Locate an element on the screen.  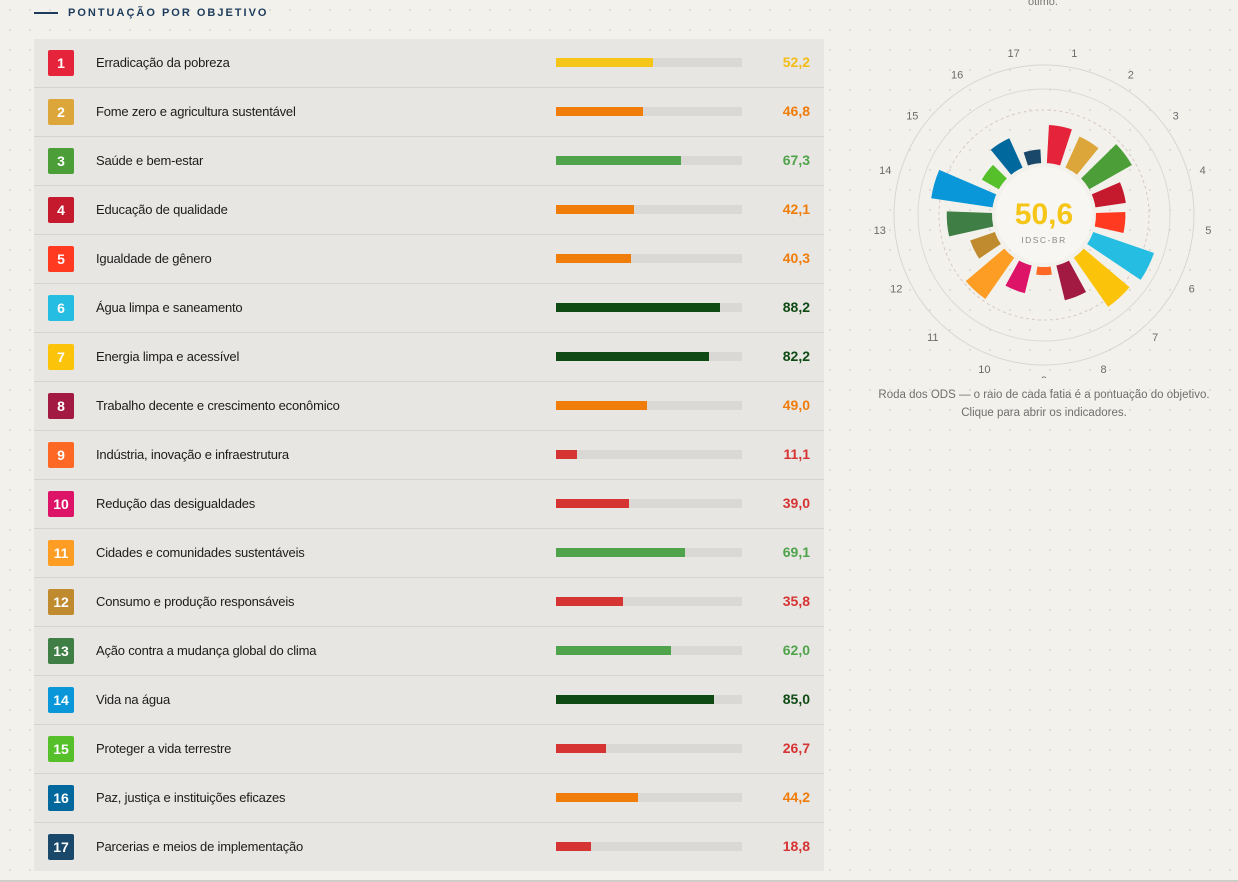
goal-row-15: 15 Proteger a vida terrestre 26,7 is located at coordinates (429, 749).